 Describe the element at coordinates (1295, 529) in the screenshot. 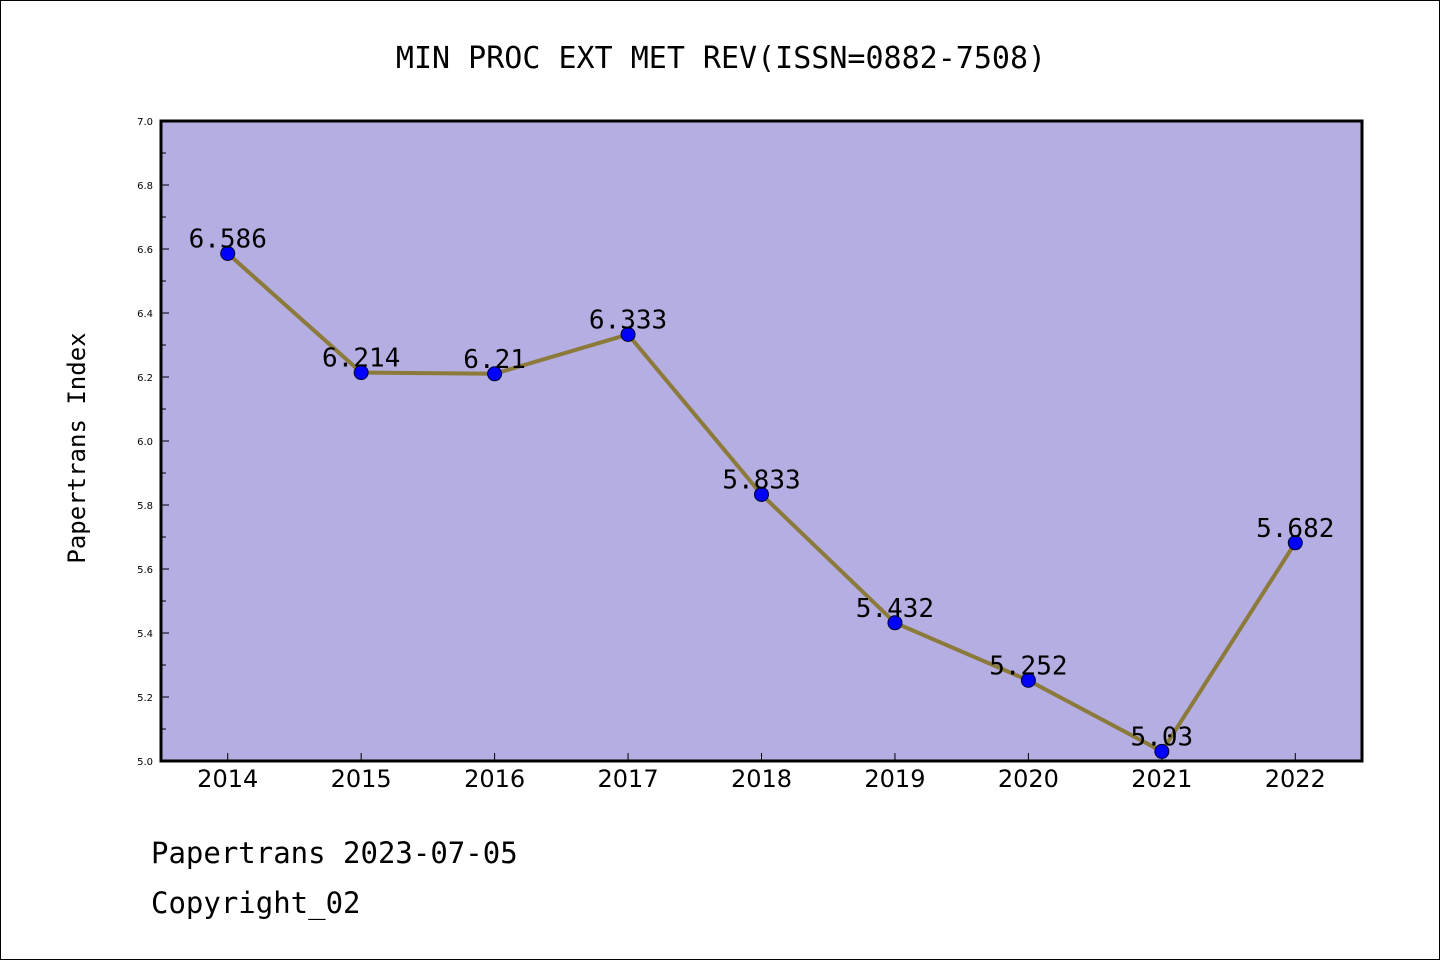

I see `data-label: 5.682` at that location.